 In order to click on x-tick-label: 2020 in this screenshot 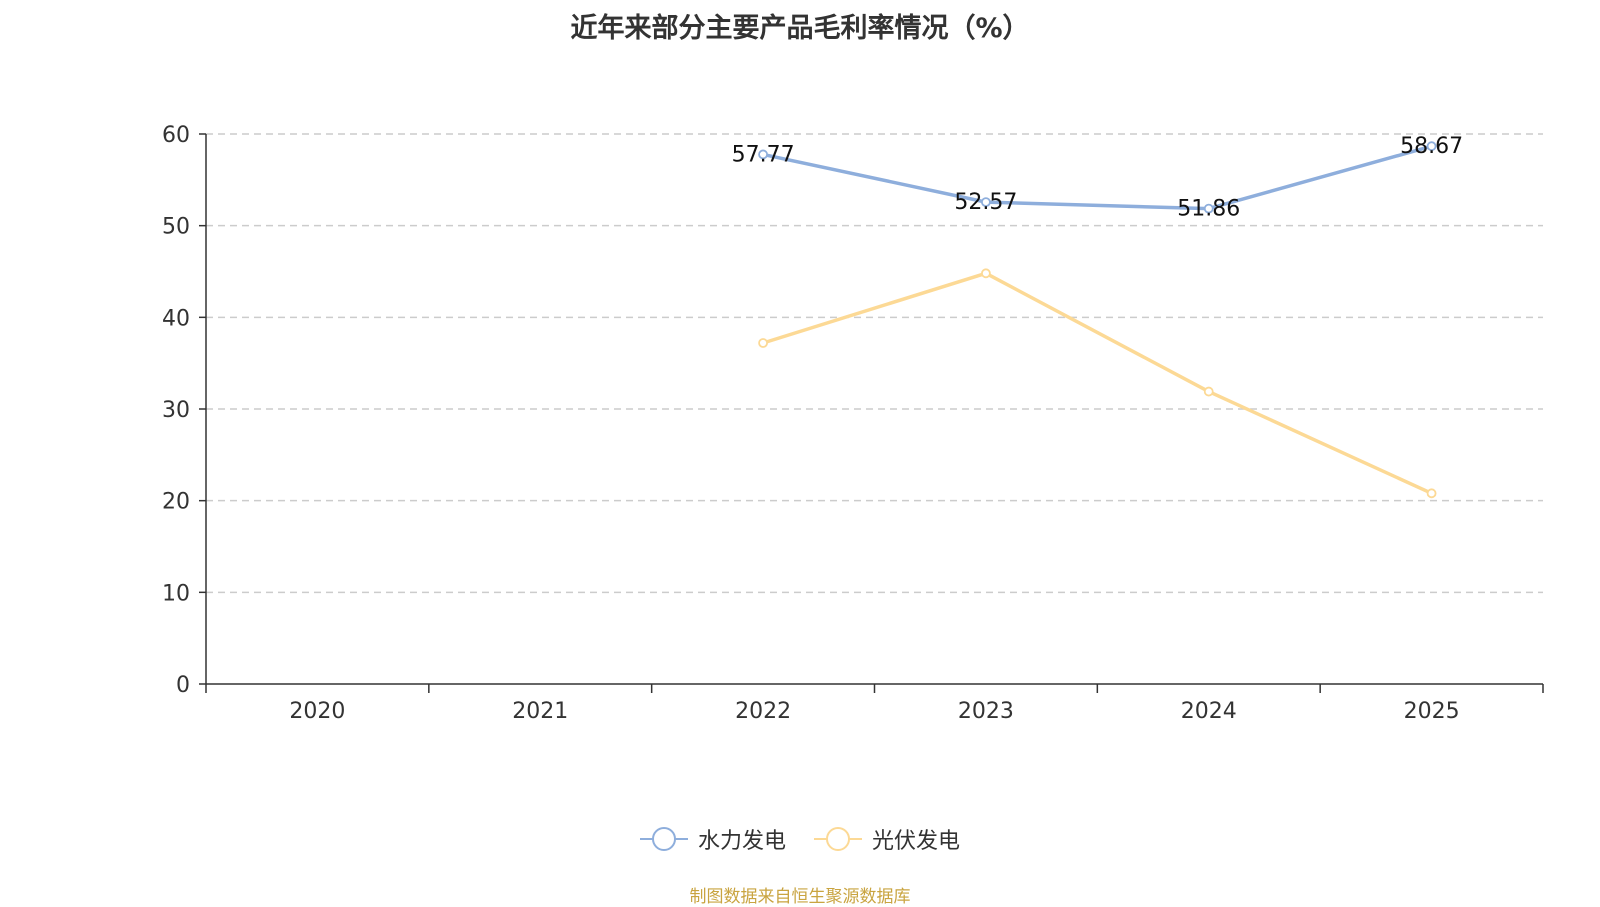, I will do `click(317, 711)`.